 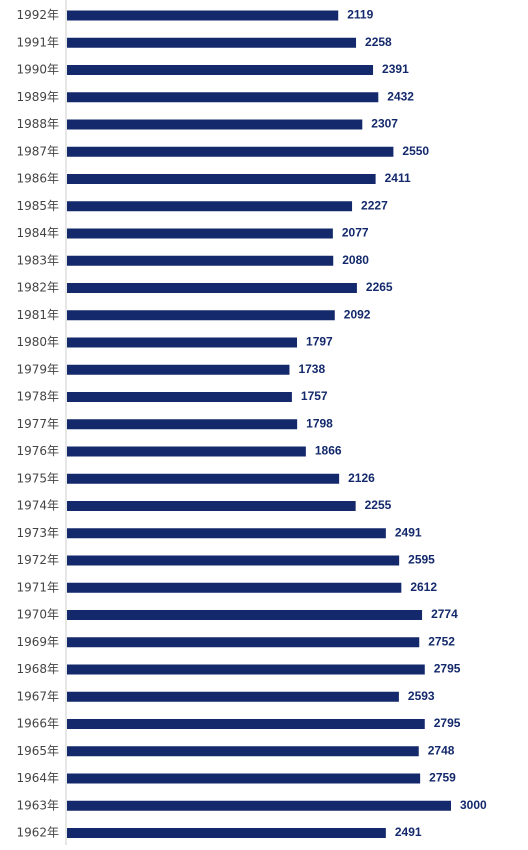 What do you see at coordinates (251, 805) in the screenshot?
I see `bar-row: 1963年 3000` at bounding box center [251, 805].